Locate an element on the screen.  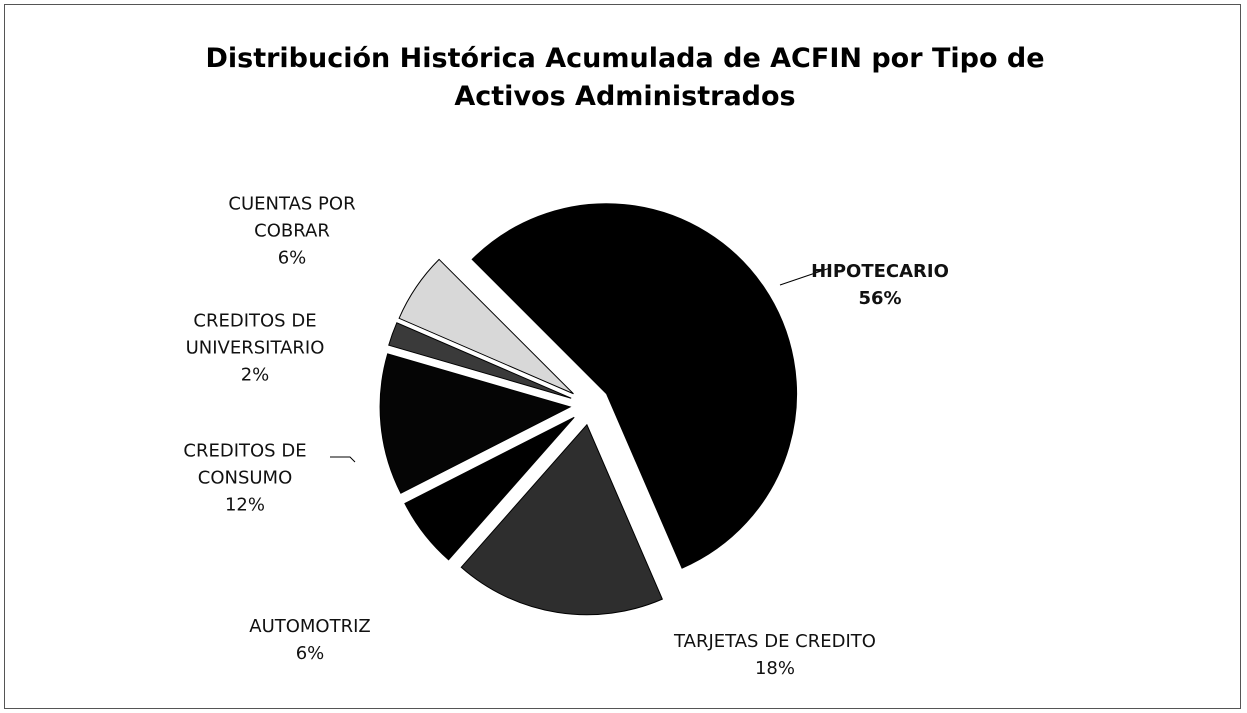
value-label: 56% is located at coordinates (880, 298).